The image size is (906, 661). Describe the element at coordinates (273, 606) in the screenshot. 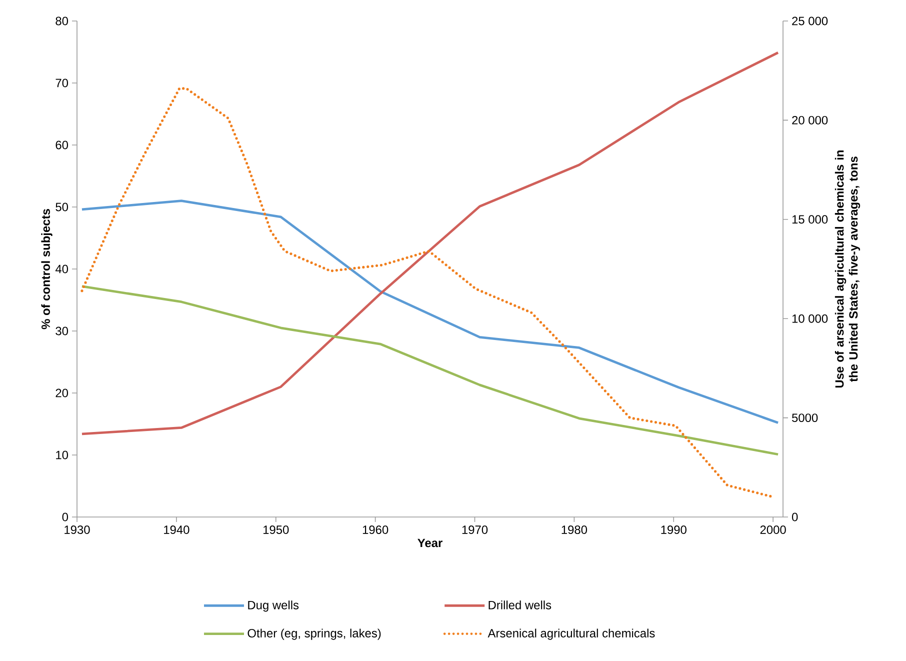

I see `legend-label: Dug wells` at that location.